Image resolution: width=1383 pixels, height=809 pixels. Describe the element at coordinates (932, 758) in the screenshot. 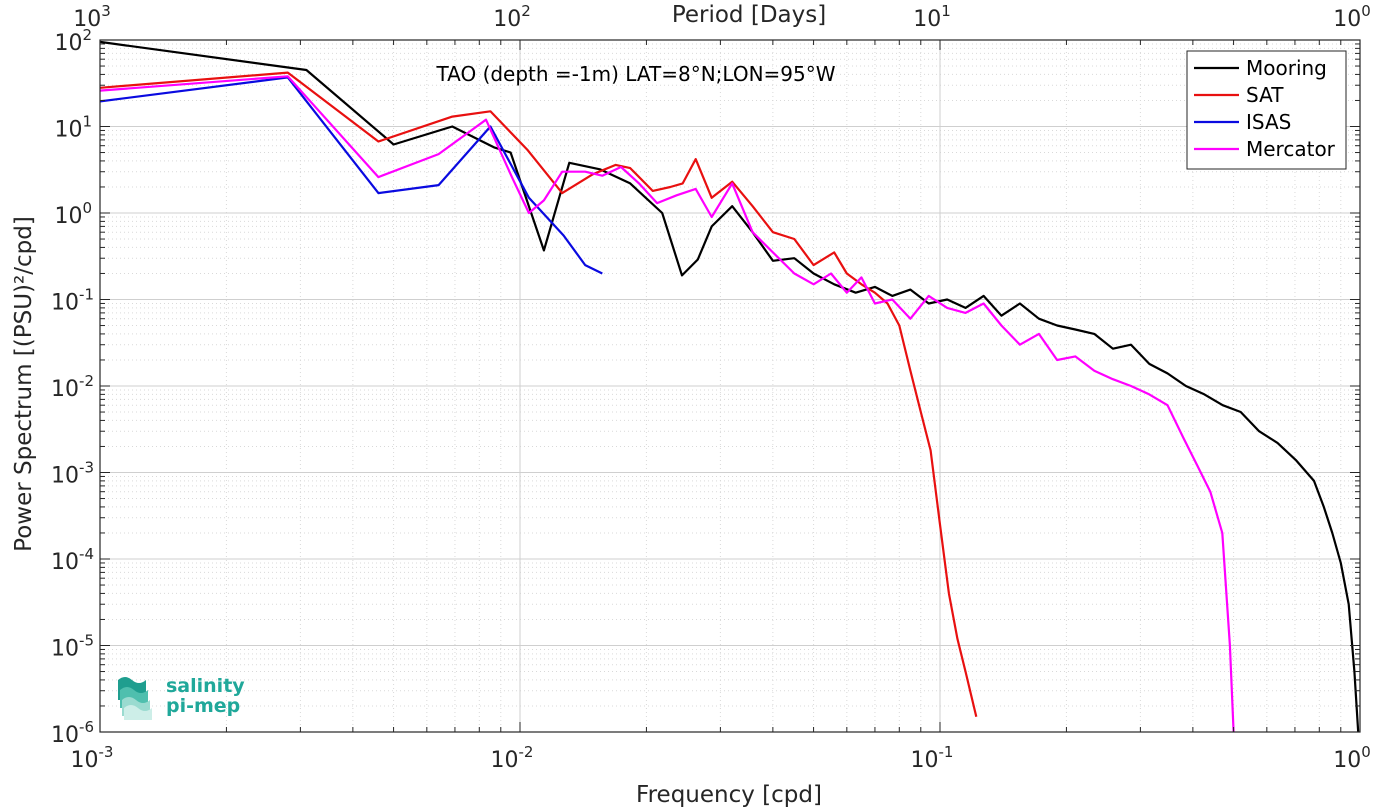

I see `x-tick-label: 10⁻¹` at that location.